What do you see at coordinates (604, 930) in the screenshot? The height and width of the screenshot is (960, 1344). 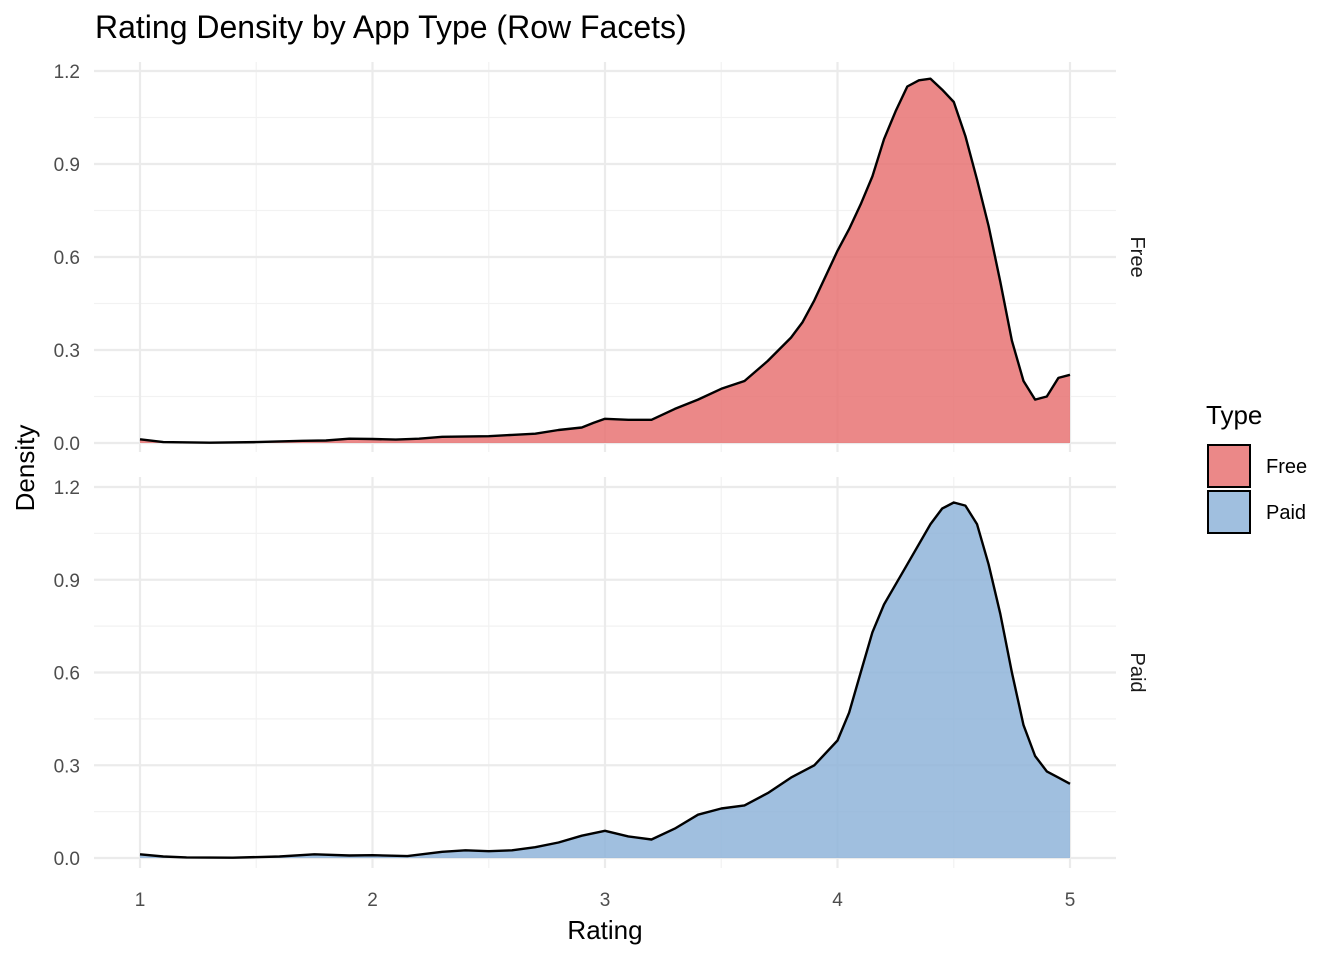 I see `x-axis-title: Rating` at bounding box center [604, 930].